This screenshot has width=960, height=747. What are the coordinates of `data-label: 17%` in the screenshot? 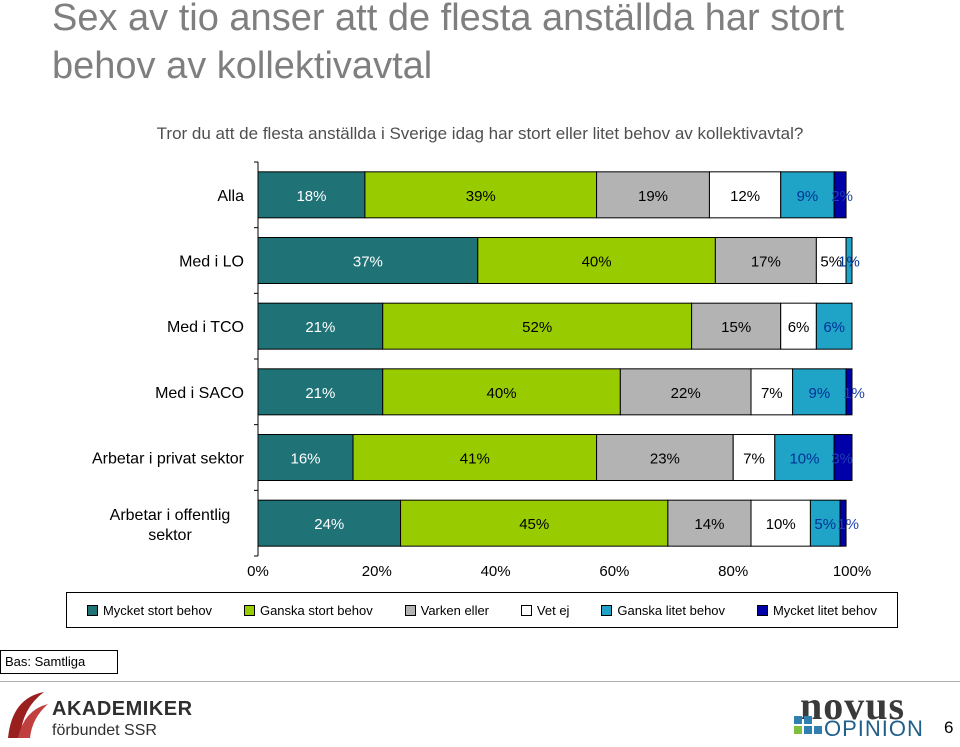 It's located at (766, 262).